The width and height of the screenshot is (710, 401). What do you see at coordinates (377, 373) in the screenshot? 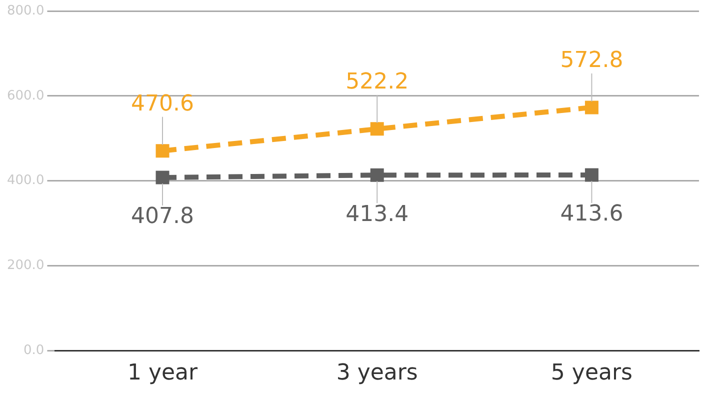
I see `x-tick-label: 3 years` at bounding box center [377, 373].